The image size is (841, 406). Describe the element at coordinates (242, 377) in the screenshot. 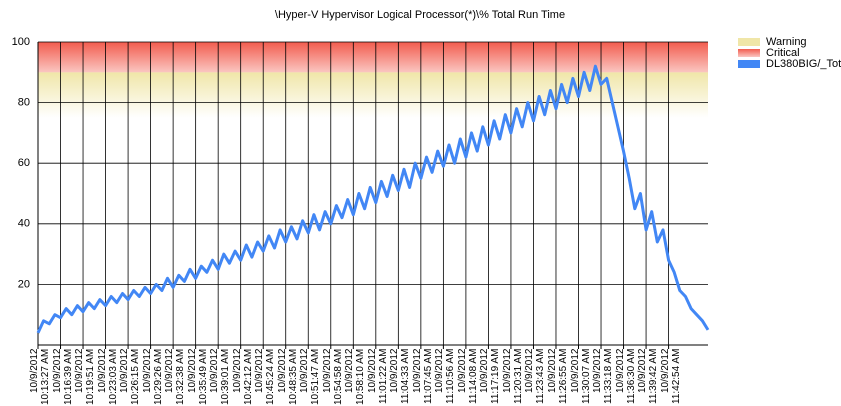

I see `x-tick-label: 10/9/2012 10:42:12 AM` at that location.